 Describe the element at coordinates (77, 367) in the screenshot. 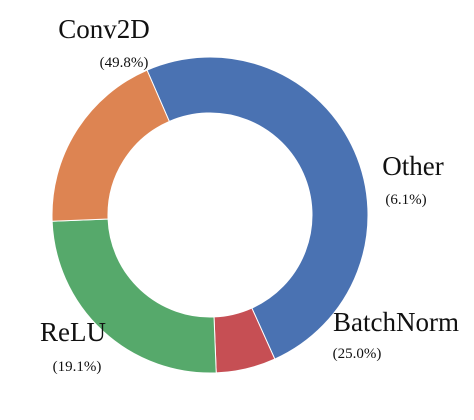

I see `slice-pct-relu: (19.1%)` at that location.